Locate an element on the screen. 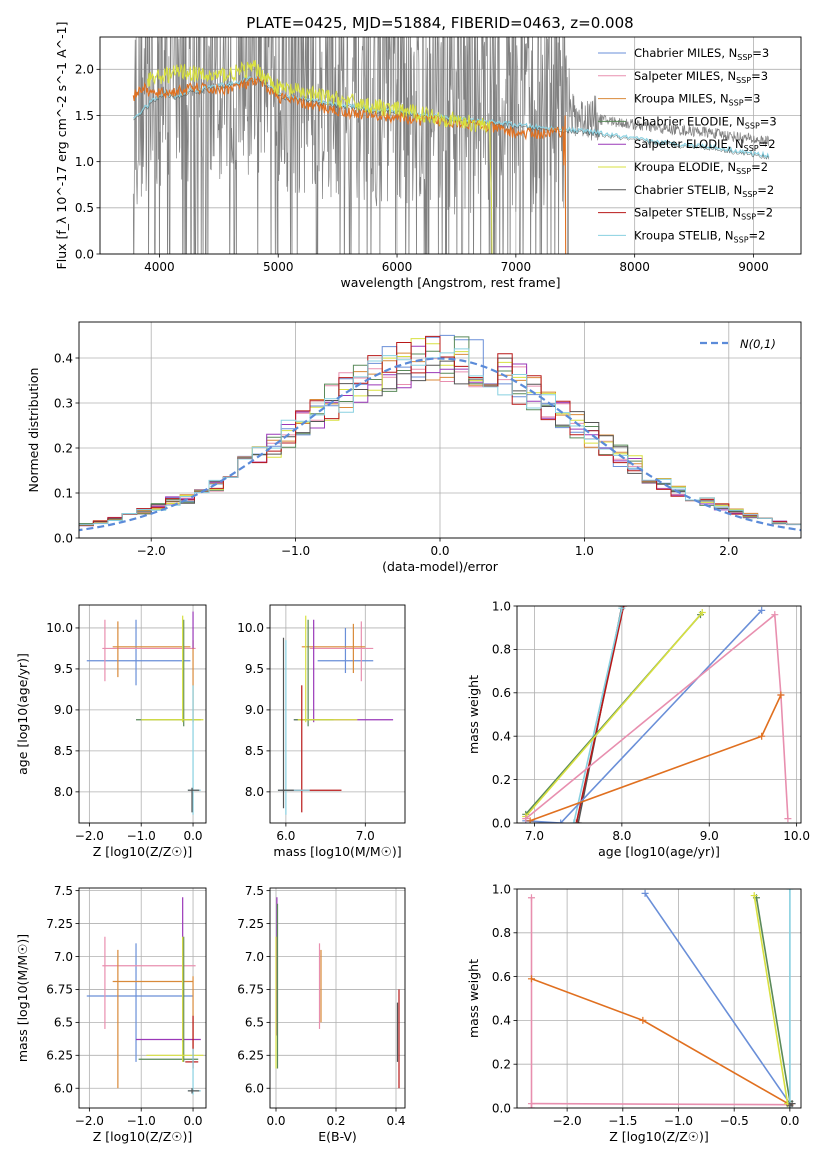 This screenshot has height=1170, width=819. legend-entry: Chabrier ELODIE, NSSP=3 is located at coordinates (705, 122).